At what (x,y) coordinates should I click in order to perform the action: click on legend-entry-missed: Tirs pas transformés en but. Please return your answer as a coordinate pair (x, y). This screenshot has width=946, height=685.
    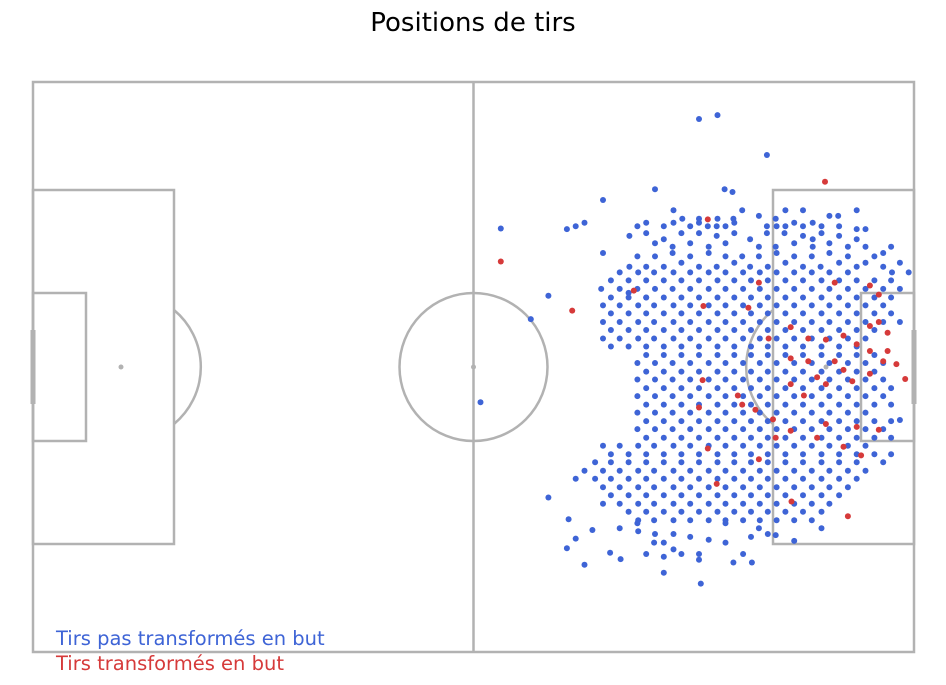
    Looking at the image, I should click on (190, 638).